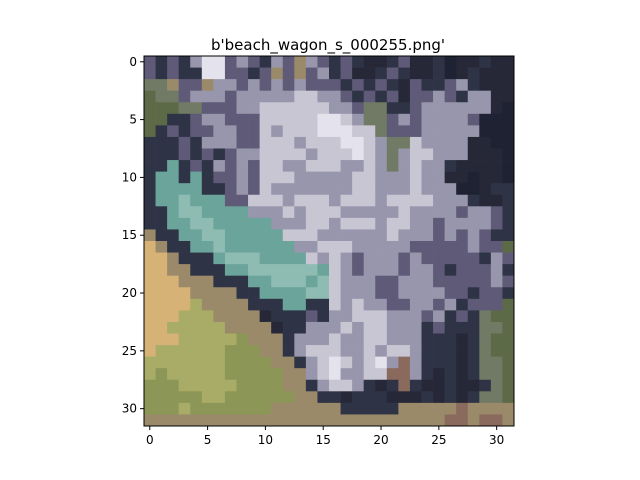 This screenshot has height=480, width=640. What do you see at coordinates (133, 235) in the screenshot?
I see `y-axis: 0 5 10 15 20 25 30` at bounding box center [133, 235].